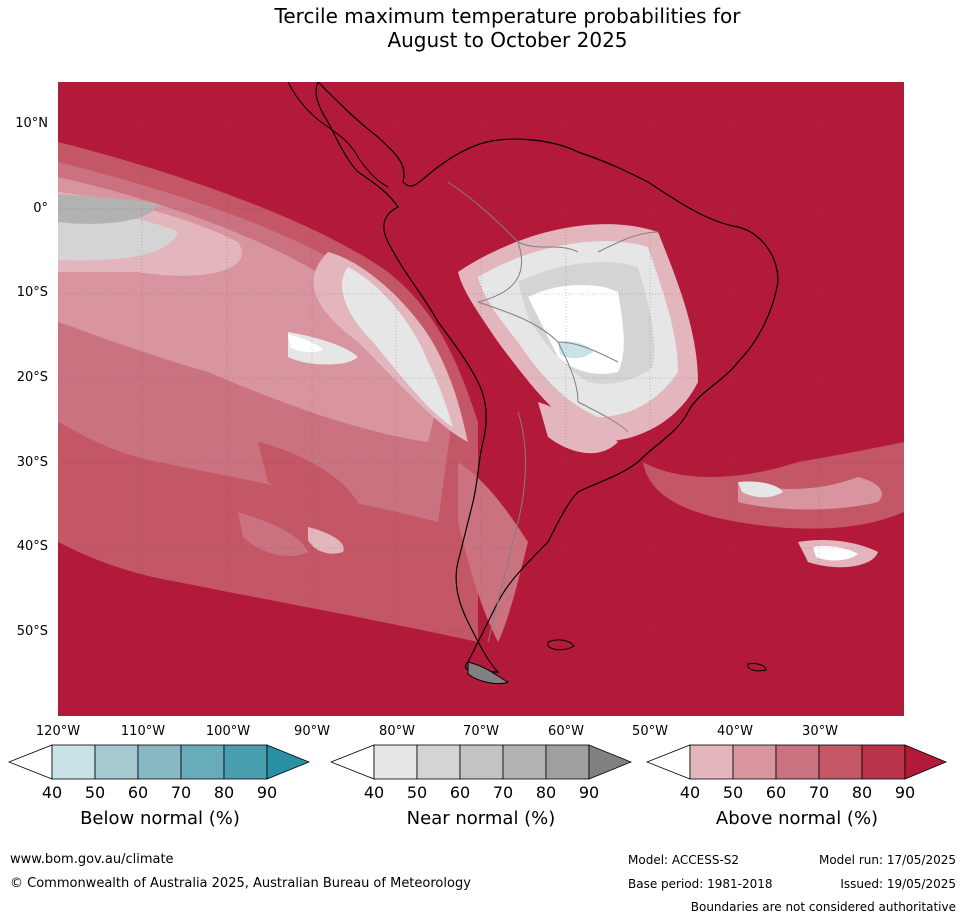  I want to click on lon-label-80w: 80°W, so click(397, 731).